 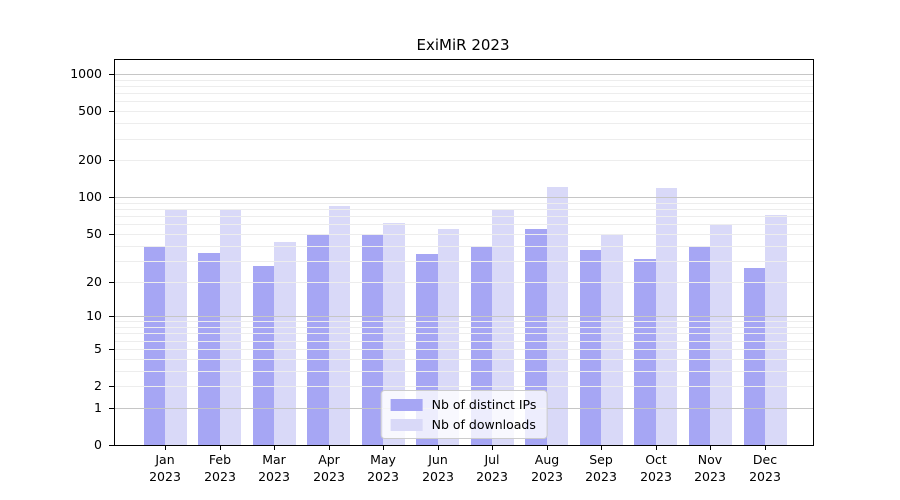 What do you see at coordinates (329, 459) in the screenshot?
I see `x-tick-month: Apr` at bounding box center [329, 459].